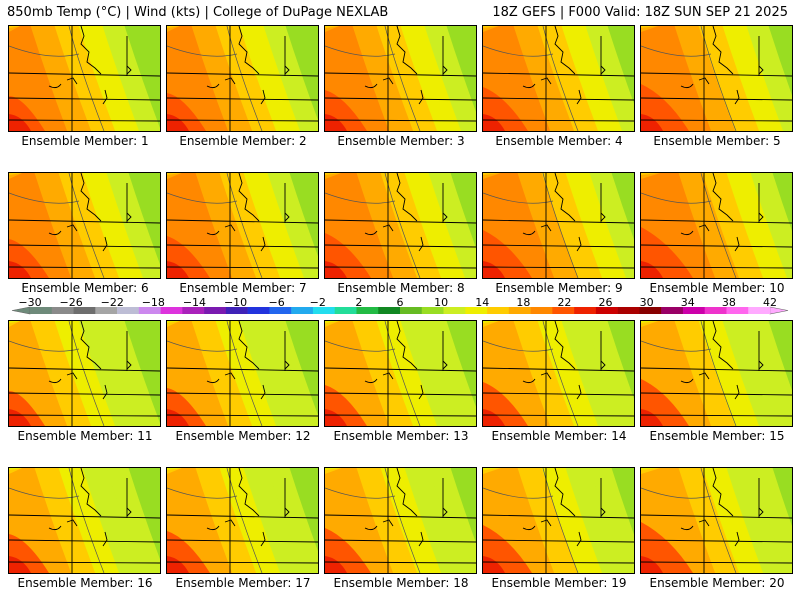 The image size is (800, 600). What do you see at coordinates (243, 141) in the screenshot?
I see `ensemble-member-label: Ensemble Member: 2` at bounding box center [243, 141].